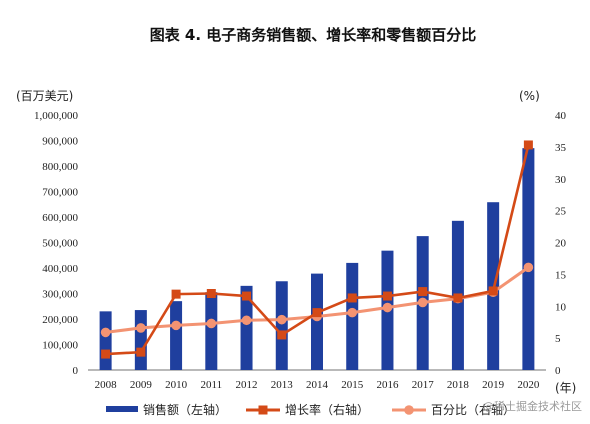 The width and height of the screenshot is (590, 424). What do you see at coordinates (247, 385) in the screenshot?
I see `x-tick-label: 2012` at bounding box center [247, 385].